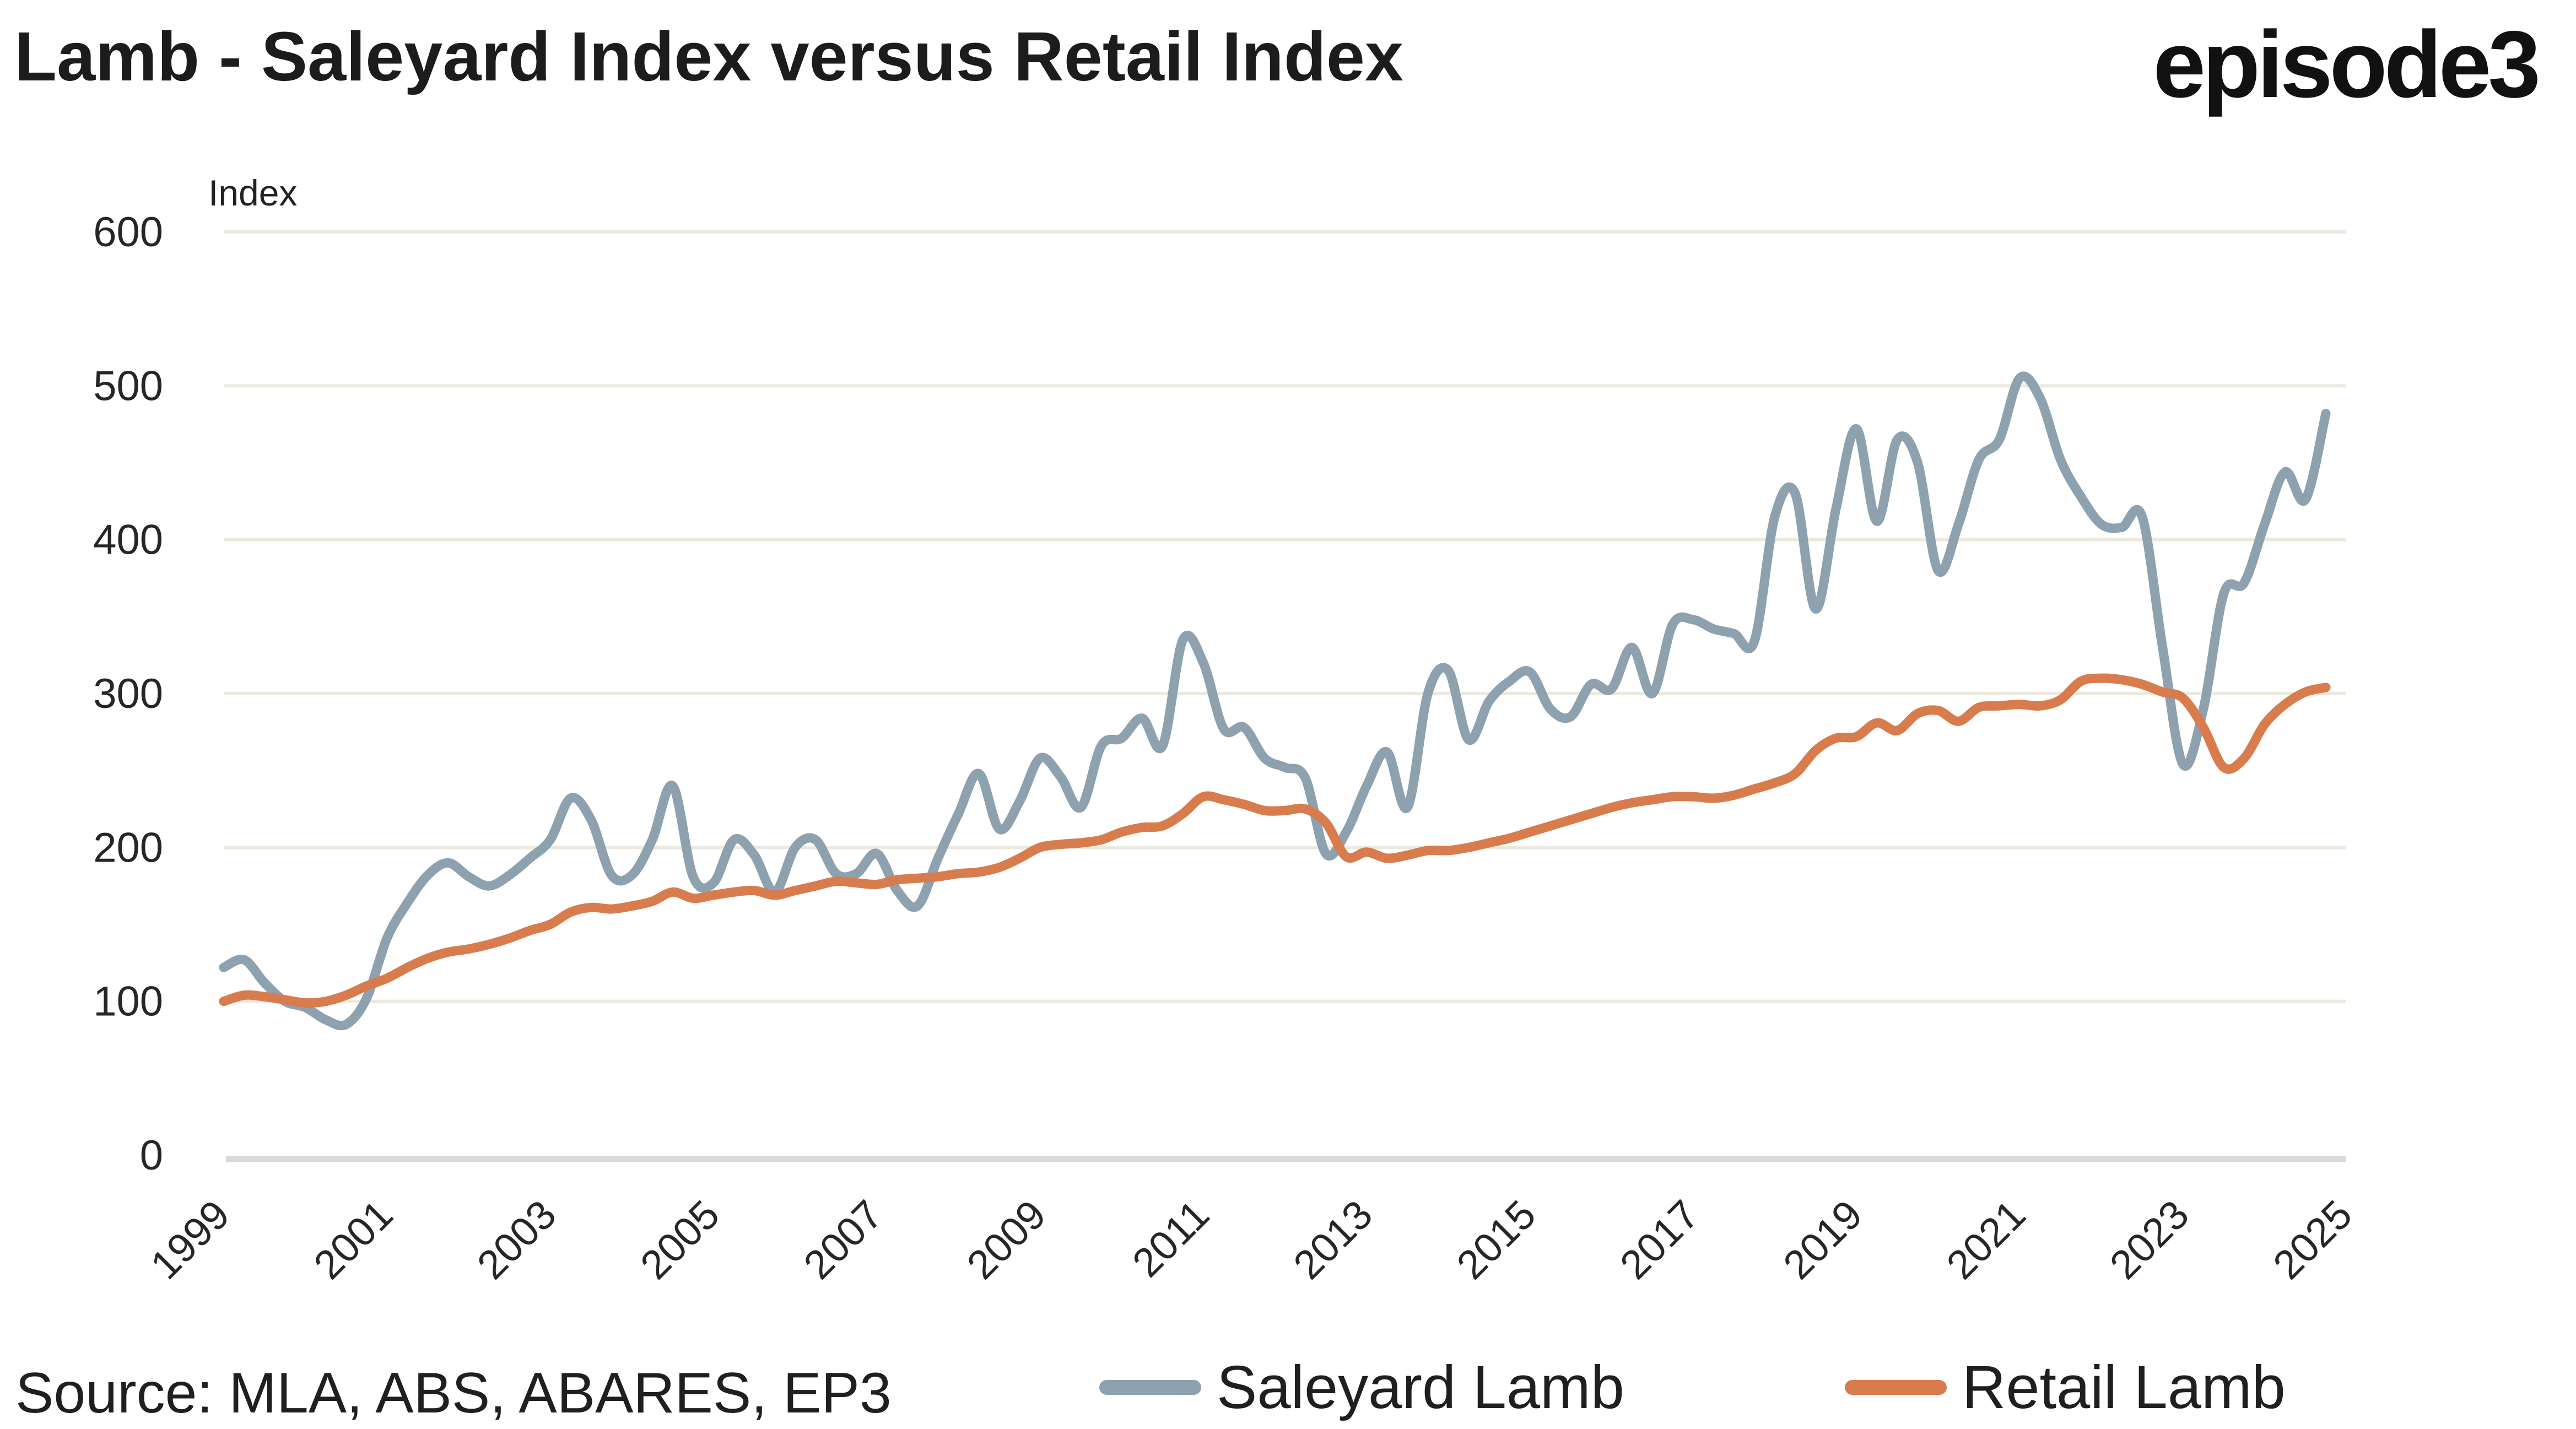  I want to click on x-tick-label-2001: 2001, so click(353, 1240).